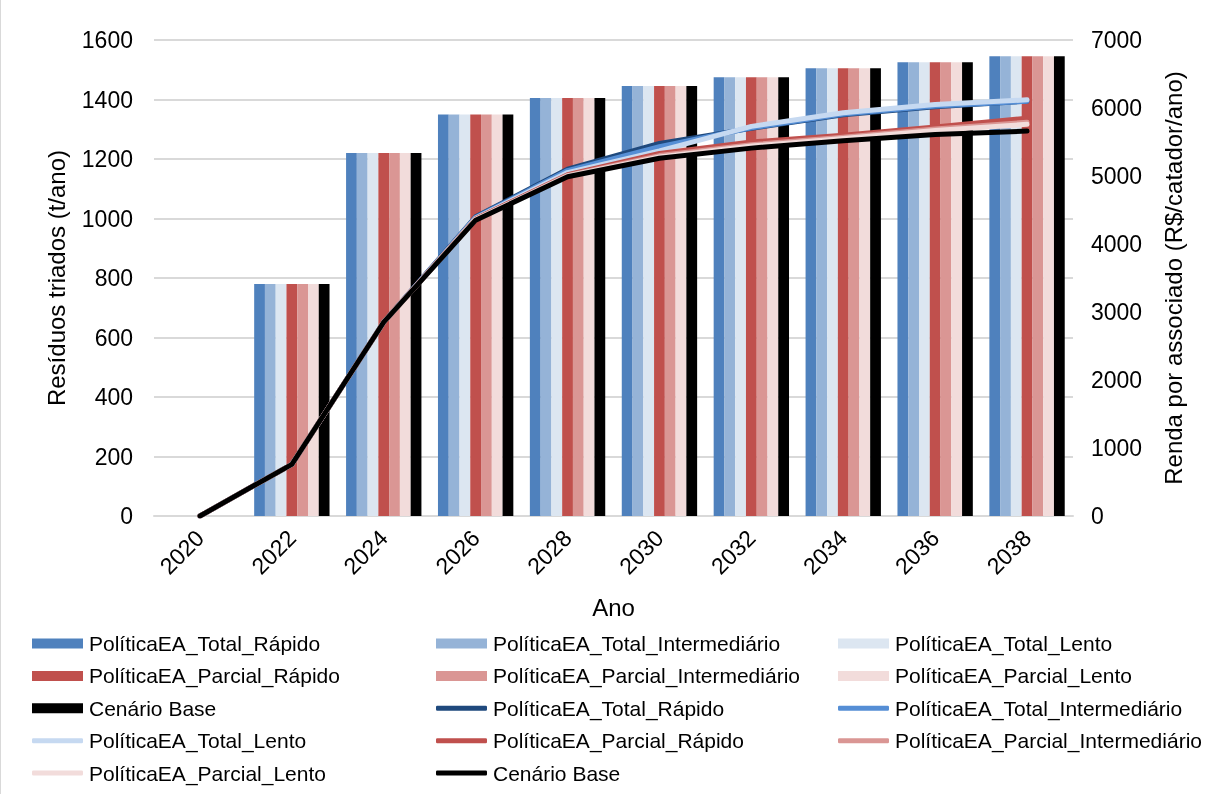 The width and height of the screenshot is (1205, 794). Describe the element at coordinates (1117, 244) in the screenshot. I see `y2-tick-label: 4000` at that location.